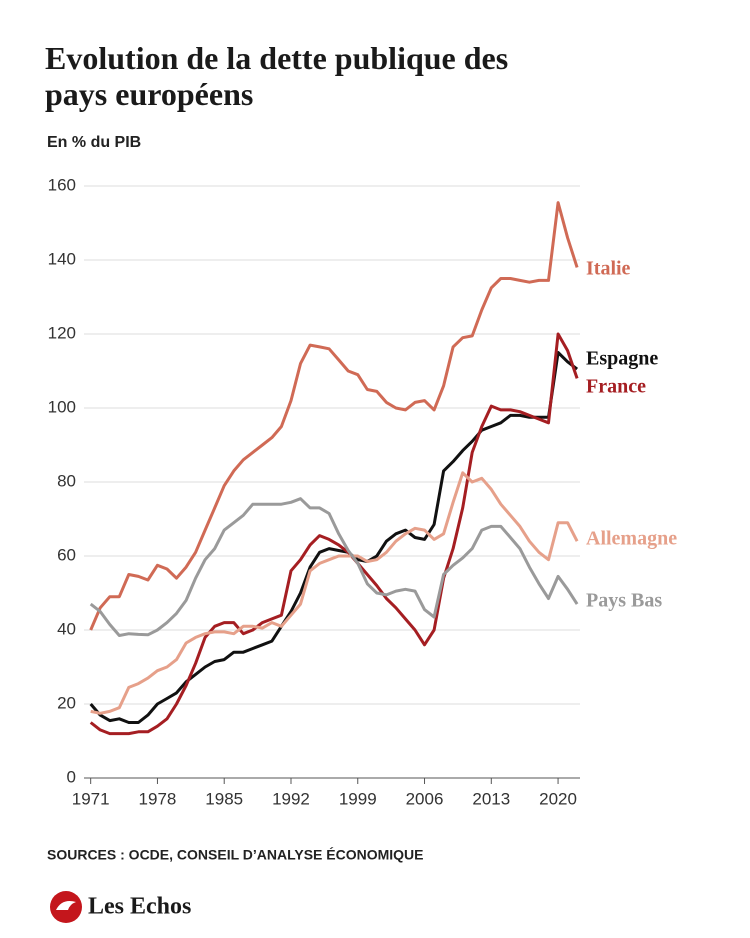  Describe the element at coordinates (291, 798) in the screenshot. I see `x-tick-label: 1992` at that location.